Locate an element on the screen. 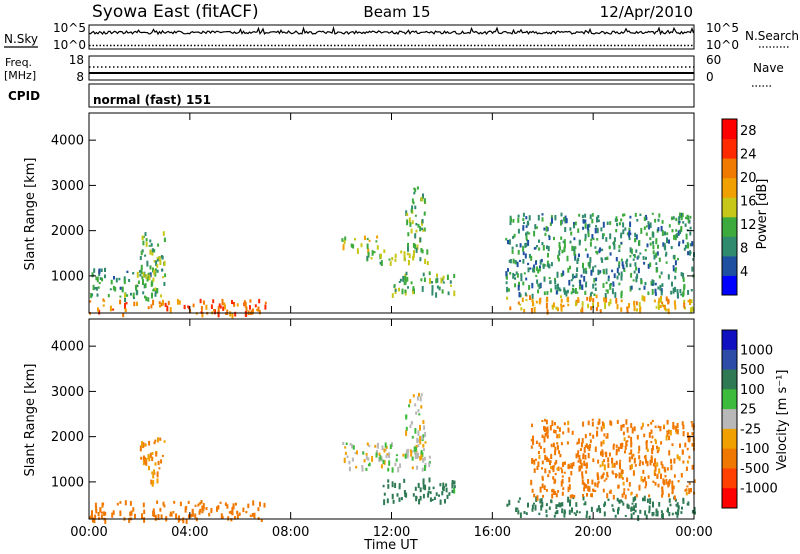 This screenshot has width=800, height=554. x-tick-label: 04:00 is located at coordinates (189, 532).